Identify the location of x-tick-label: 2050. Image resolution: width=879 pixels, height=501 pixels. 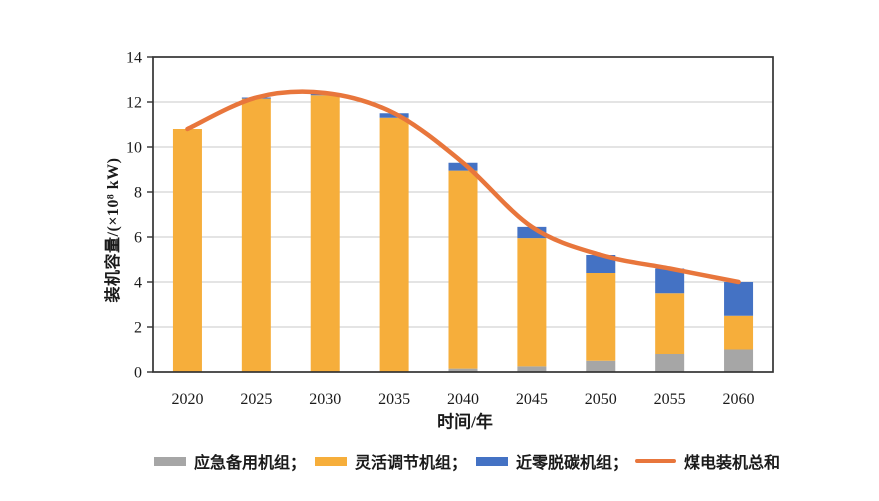
(601, 399).